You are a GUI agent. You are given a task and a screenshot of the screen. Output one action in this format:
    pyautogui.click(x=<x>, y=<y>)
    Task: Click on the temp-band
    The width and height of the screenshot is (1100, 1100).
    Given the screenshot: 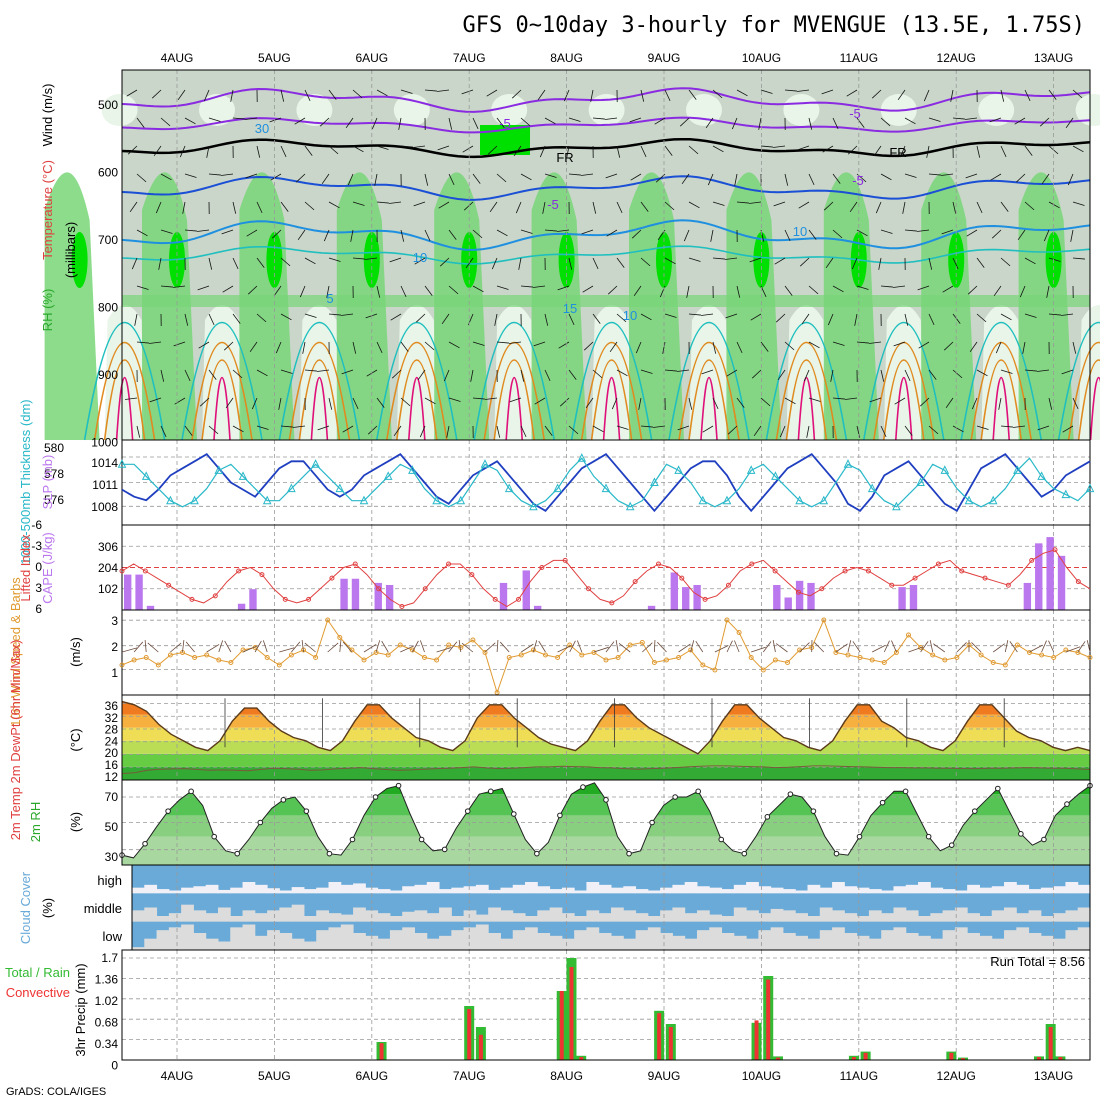 What is the action you would take?
    pyautogui.click(x=606, y=760)
    